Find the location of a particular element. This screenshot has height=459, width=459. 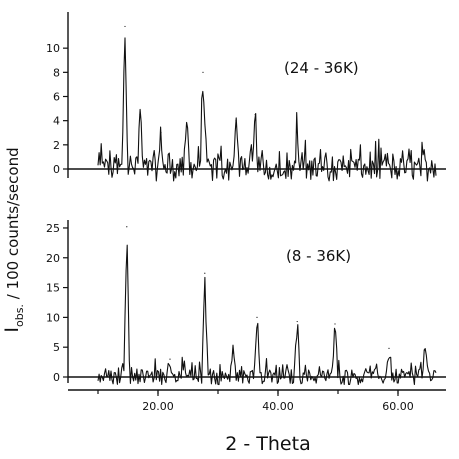

y-axis-title-sub: obs. is located at coordinates (19, 315).